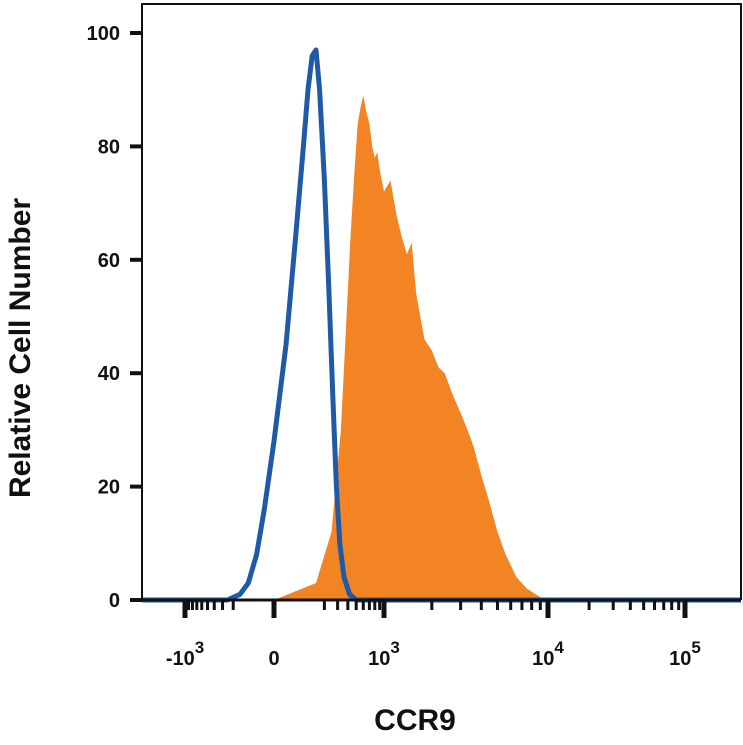 This screenshot has width=743, height=745. I want to click on x-axis: -103 0 10³ 10⁴ 10⁵, so click(441, 634).